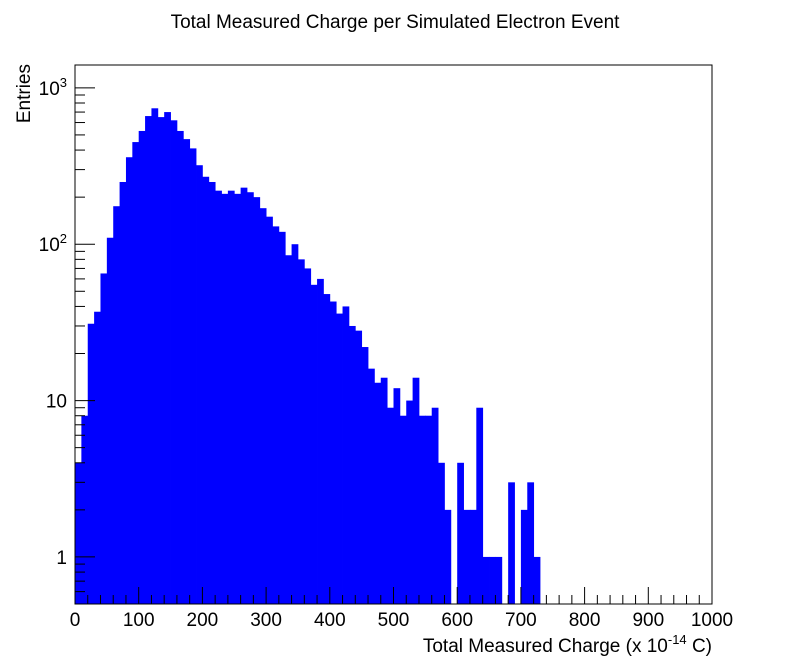  I want to click on y-tick-label: 10³, so click(53, 87).